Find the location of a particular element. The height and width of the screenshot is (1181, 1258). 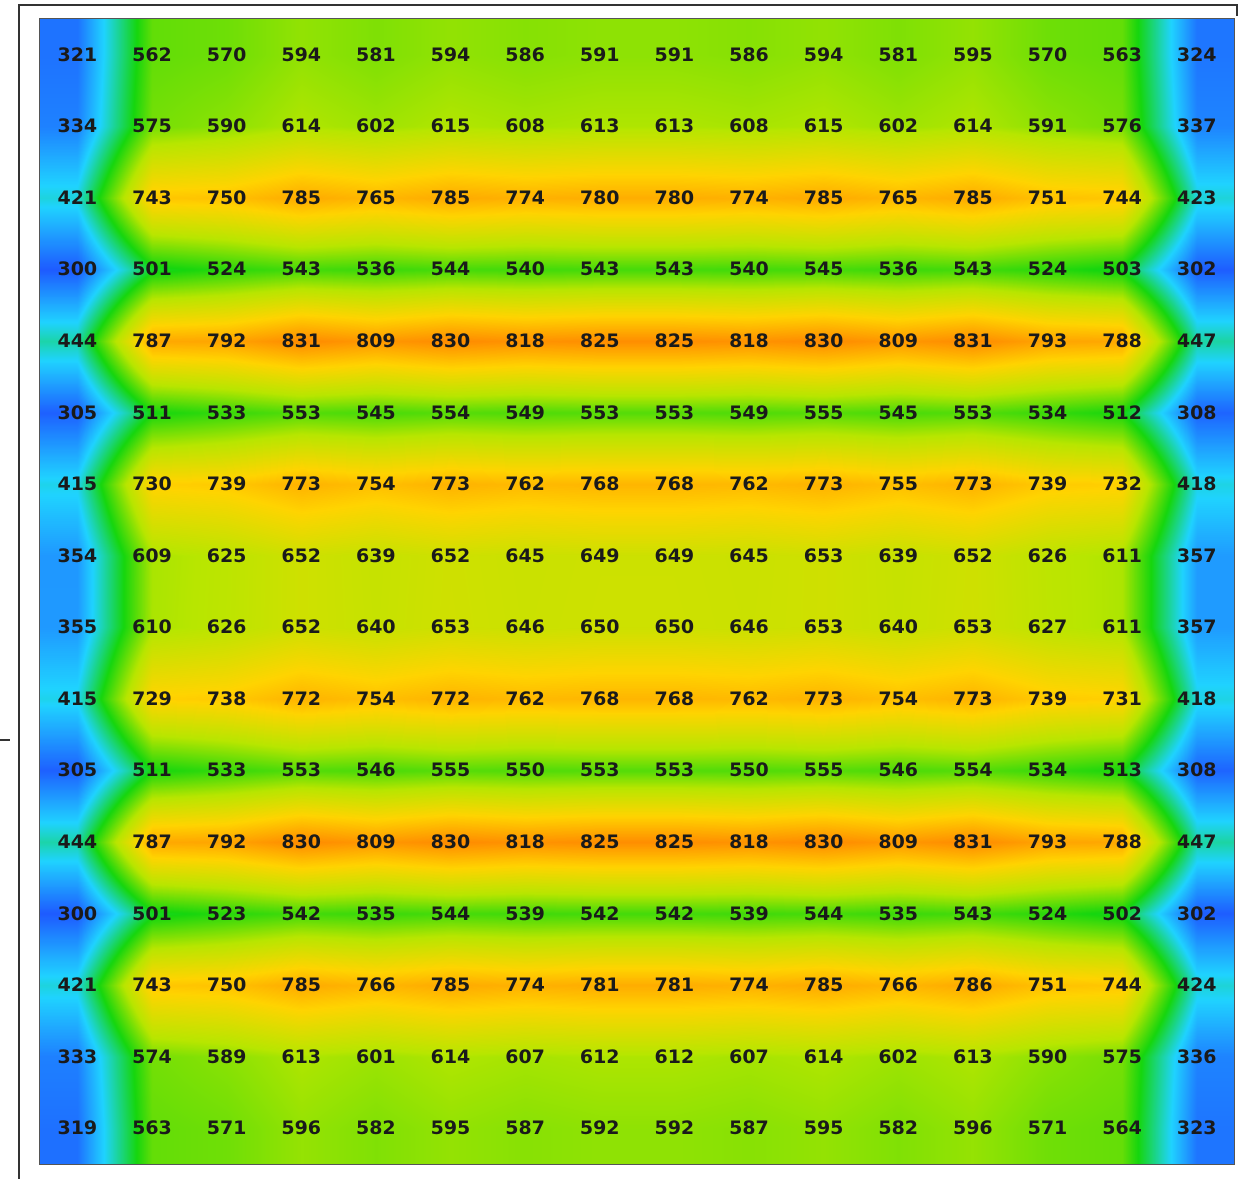

cell-value-label: 563 is located at coordinates (1122, 54).